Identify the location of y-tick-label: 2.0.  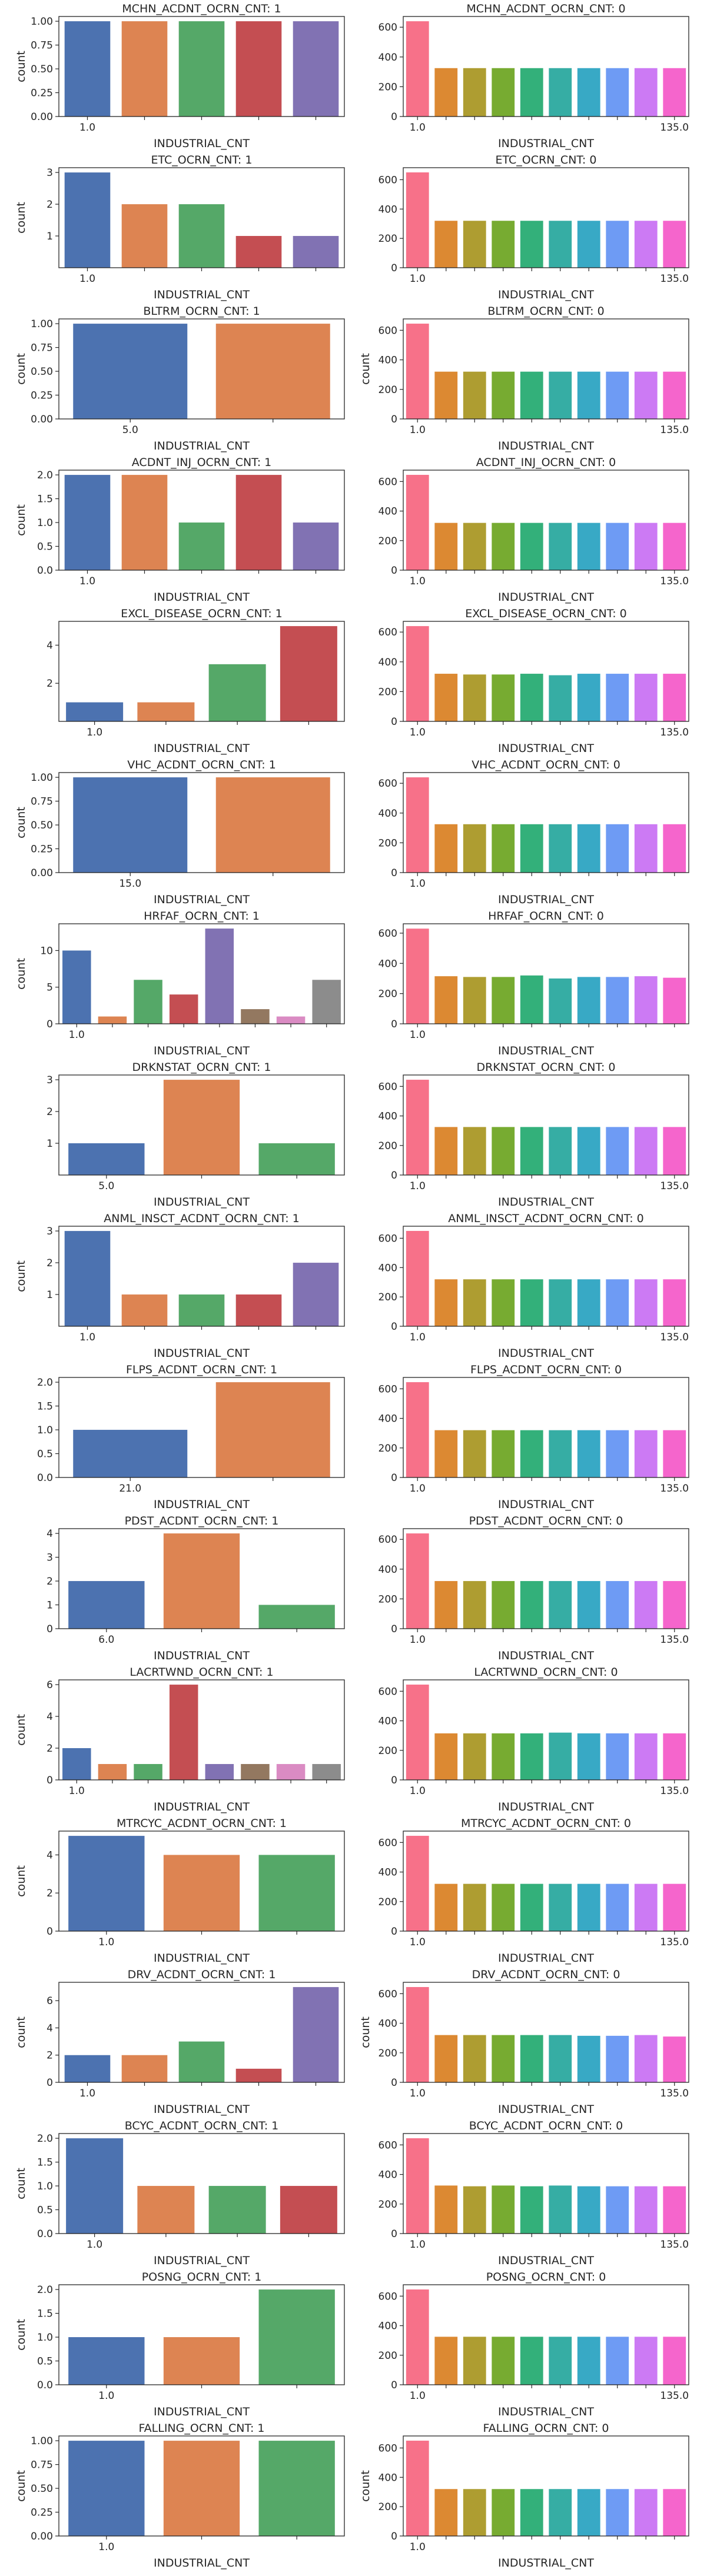
(45, 475).